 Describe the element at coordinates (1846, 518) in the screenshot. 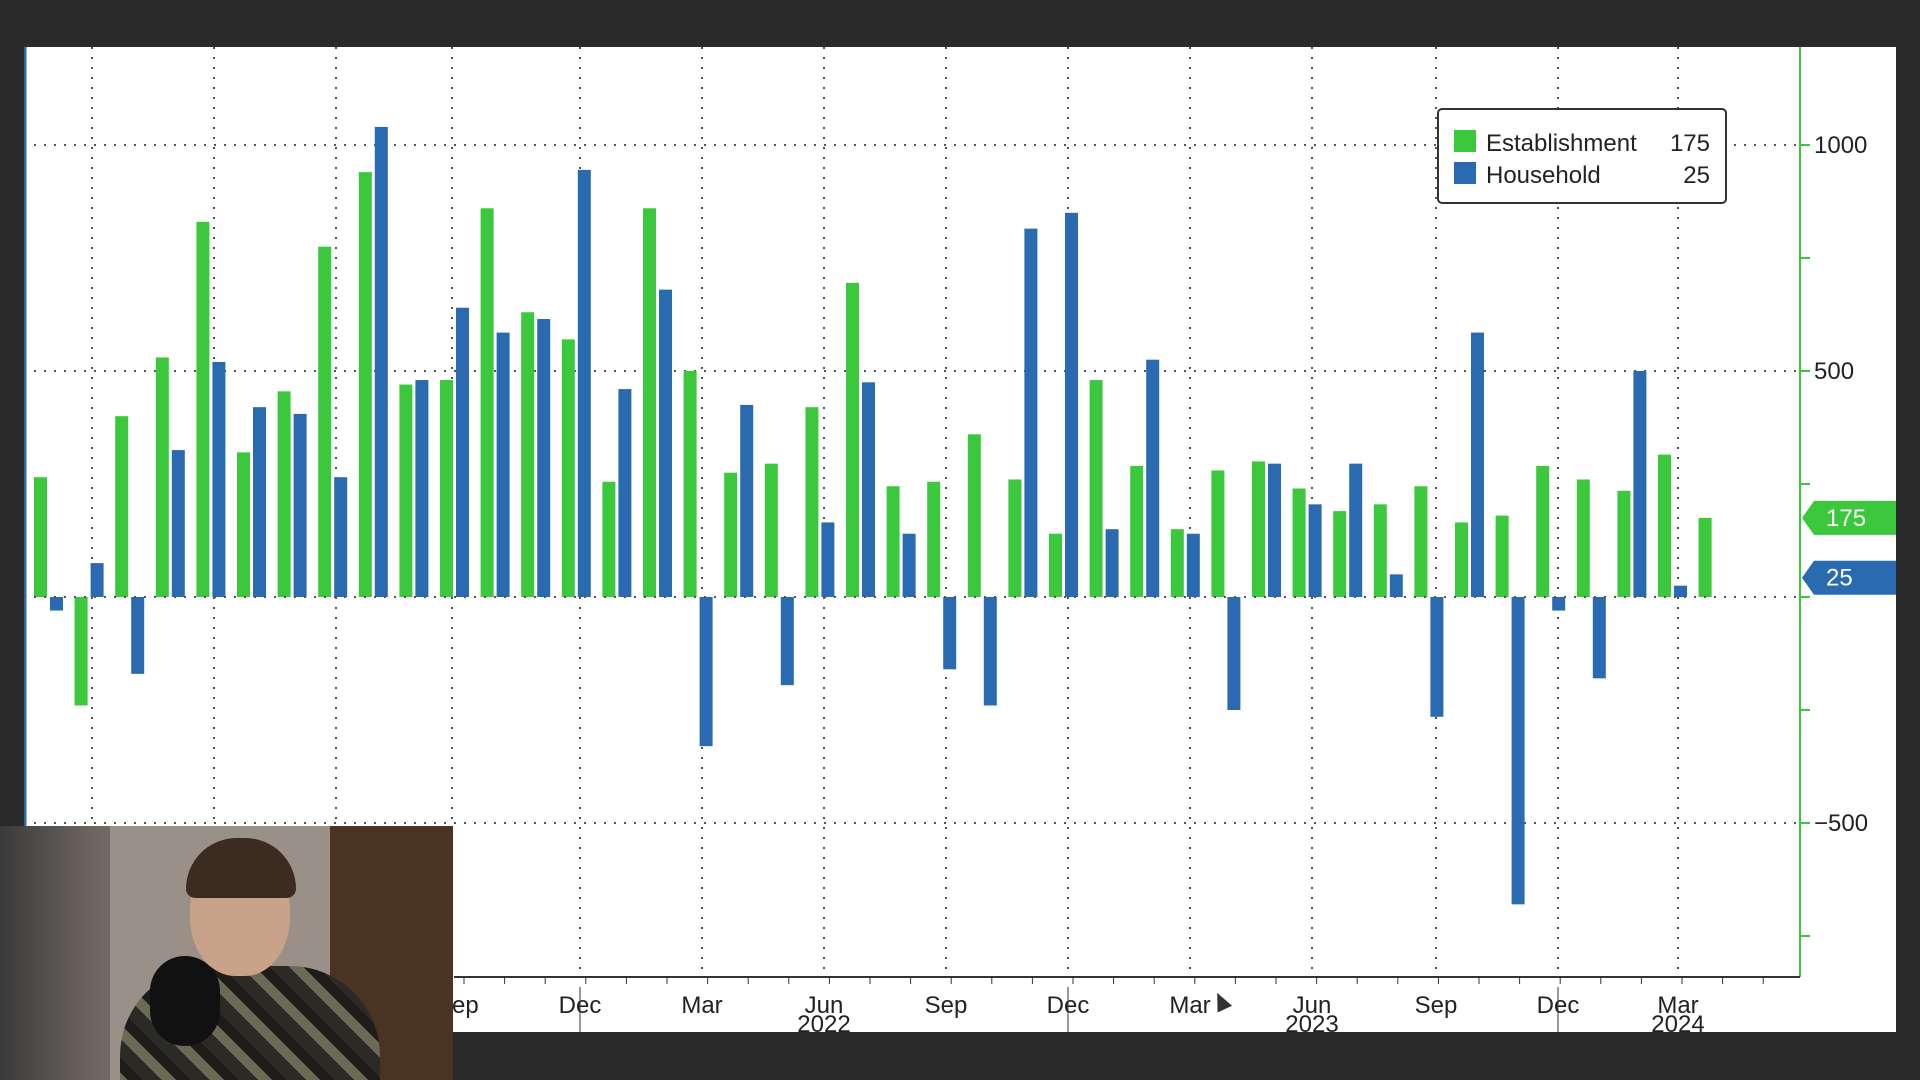

I see `value-tag-label: 175` at that location.